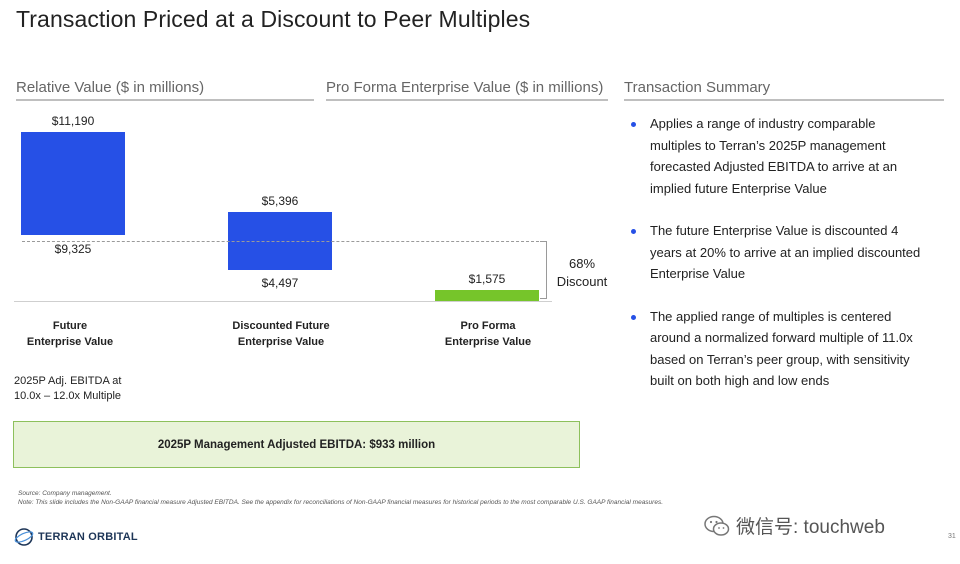 The height and width of the screenshot is (564, 960). Describe the element at coordinates (70, 334) in the screenshot. I see `category-label-future-ev: Future Enterprise Value` at that location.